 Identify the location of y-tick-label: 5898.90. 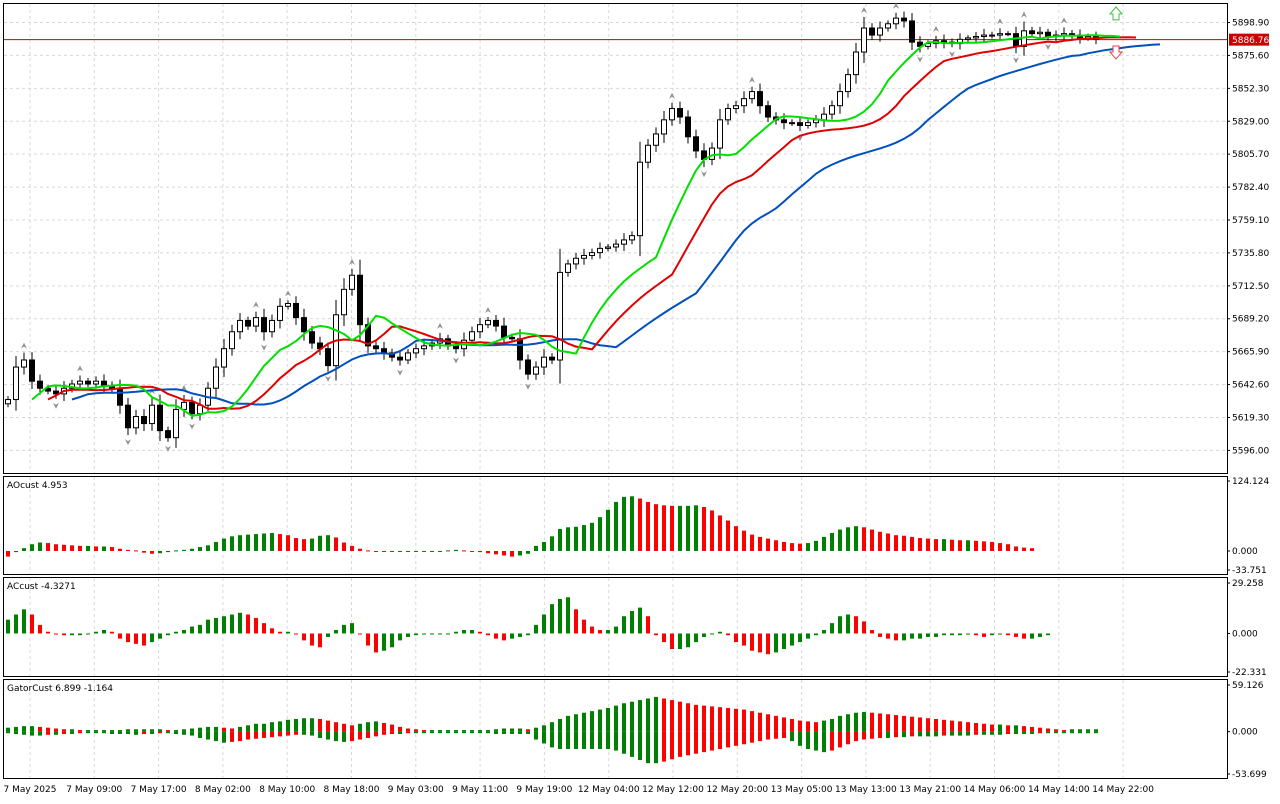
(1250, 24).